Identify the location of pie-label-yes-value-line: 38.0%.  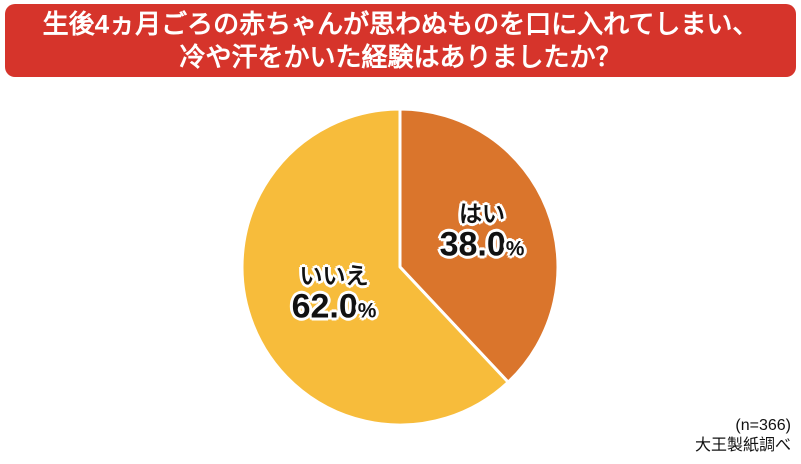
(482, 247).